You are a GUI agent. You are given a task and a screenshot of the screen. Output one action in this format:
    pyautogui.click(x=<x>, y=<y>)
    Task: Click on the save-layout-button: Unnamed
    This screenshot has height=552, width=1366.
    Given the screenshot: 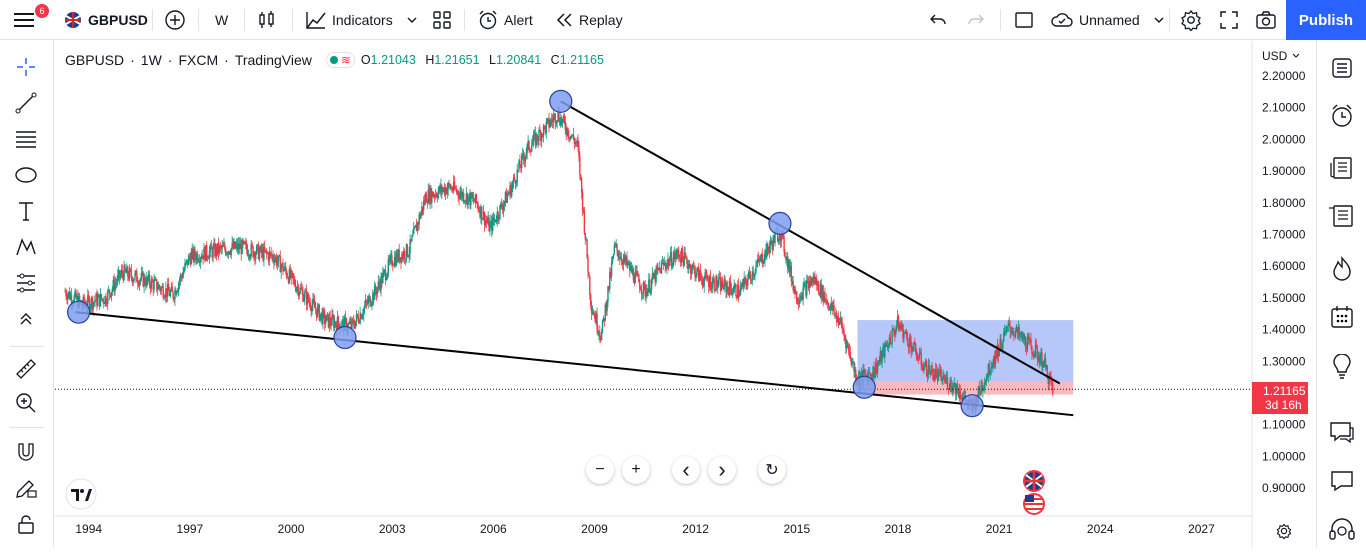 What is the action you would take?
    pyautogui.click(x=1107, y=20)
    